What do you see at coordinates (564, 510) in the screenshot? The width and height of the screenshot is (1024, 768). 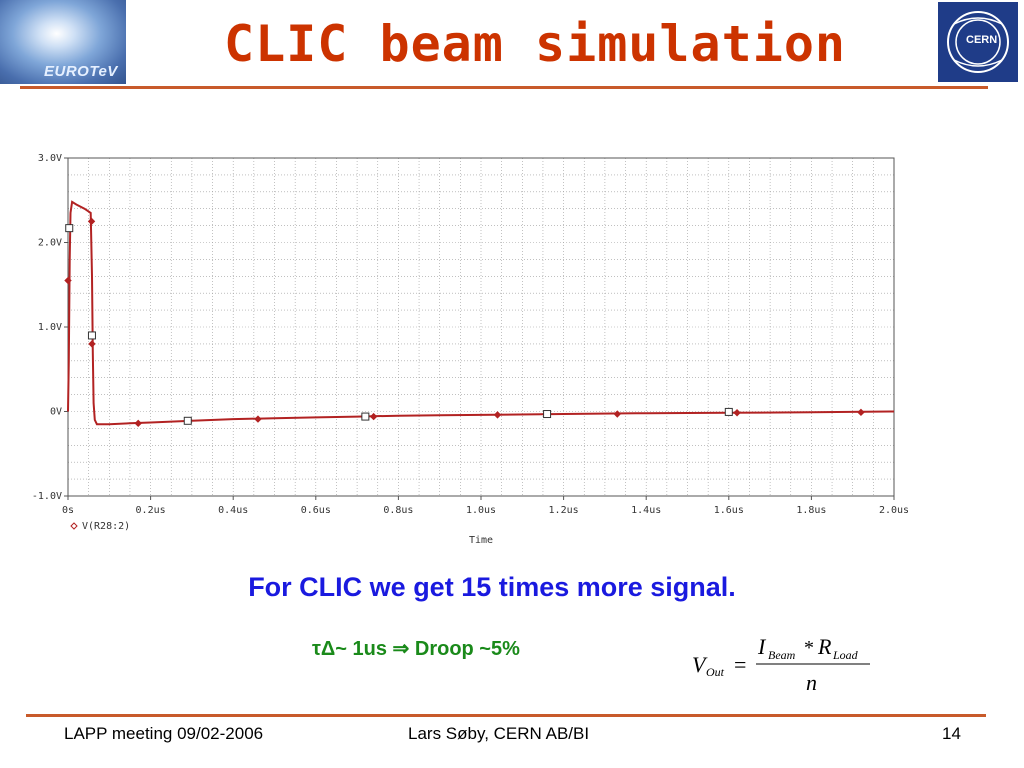 I see `x-tick-label: 1.2us` at bounding box center [564, 510].